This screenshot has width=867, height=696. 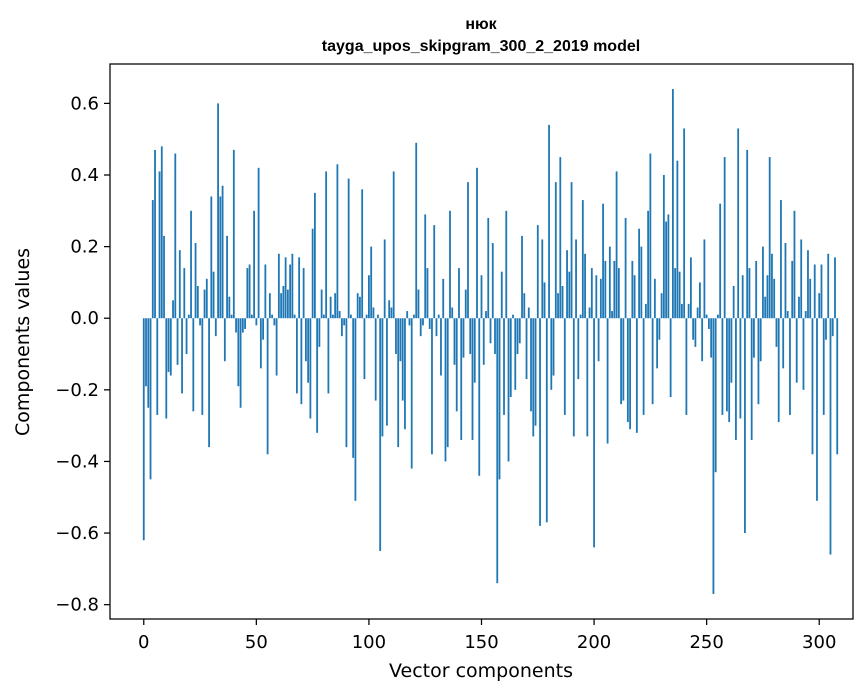 I want to click on y-axis-title: Components values, so click(x=23, y=342).